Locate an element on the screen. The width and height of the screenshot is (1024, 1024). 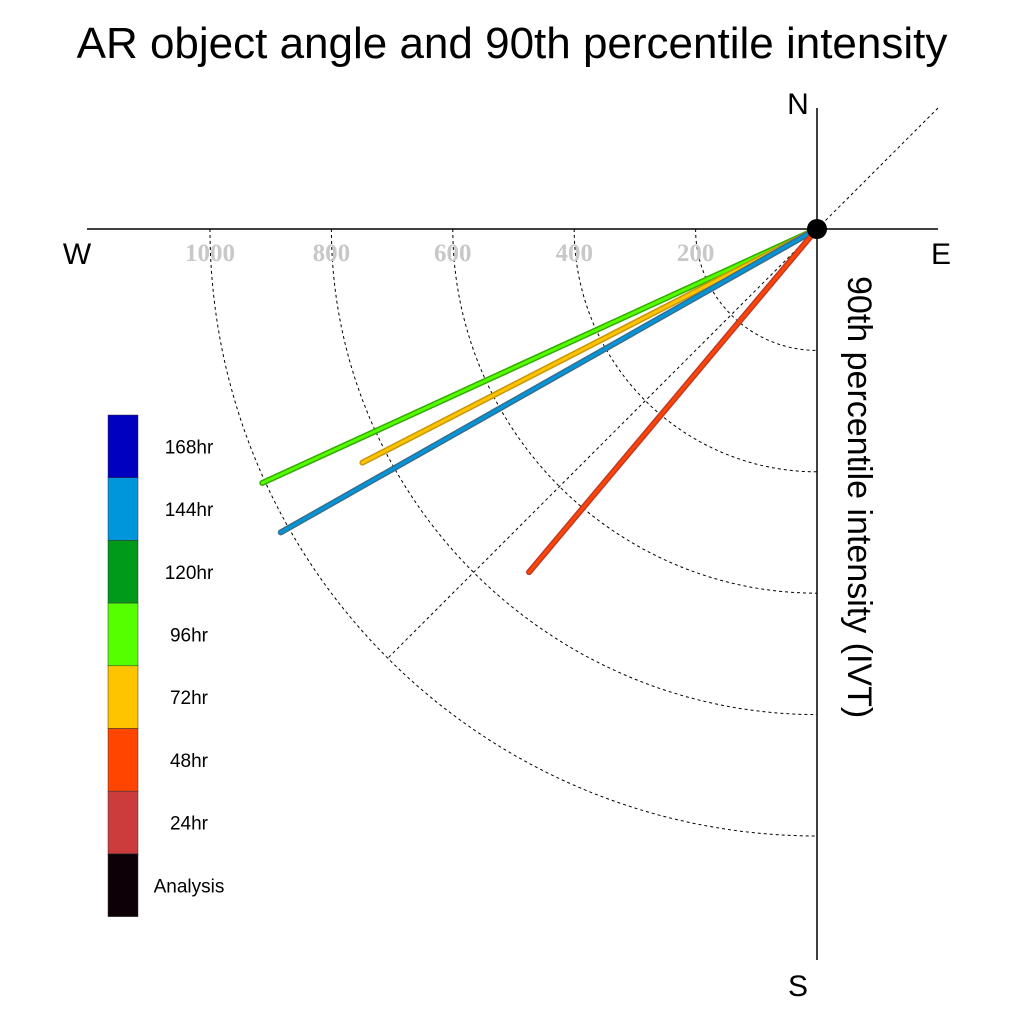
legend-swatch-120hr is located at coordinates (123, 572).